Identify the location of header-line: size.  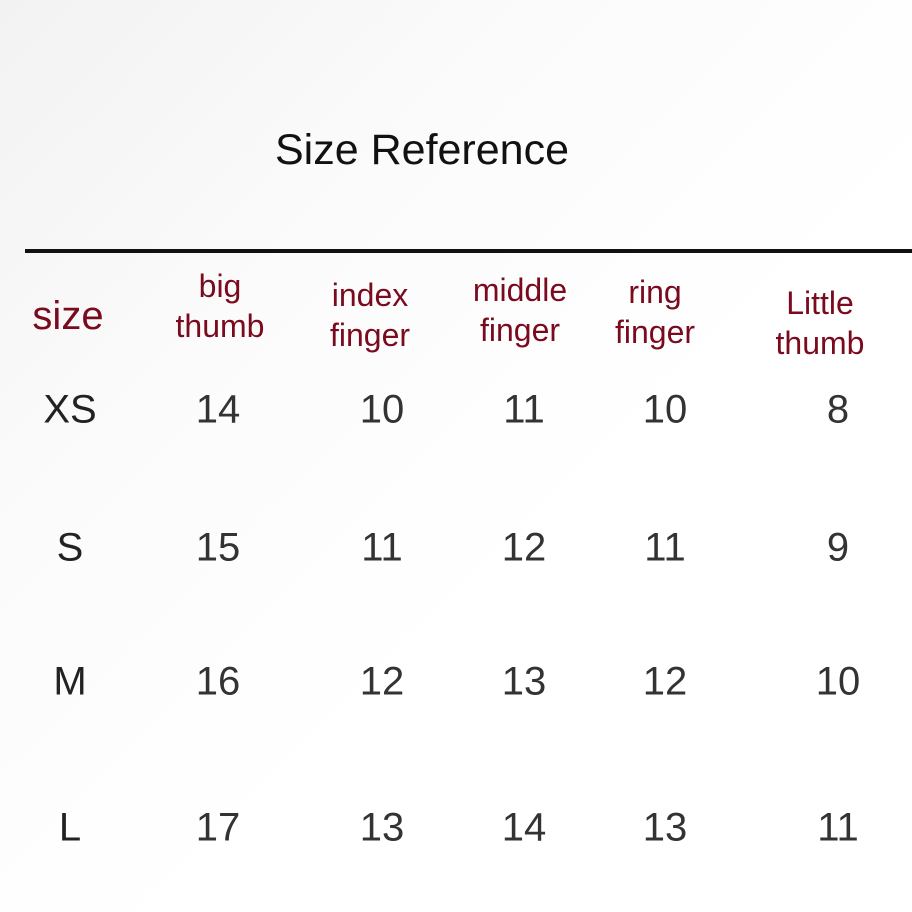
(68, 316).